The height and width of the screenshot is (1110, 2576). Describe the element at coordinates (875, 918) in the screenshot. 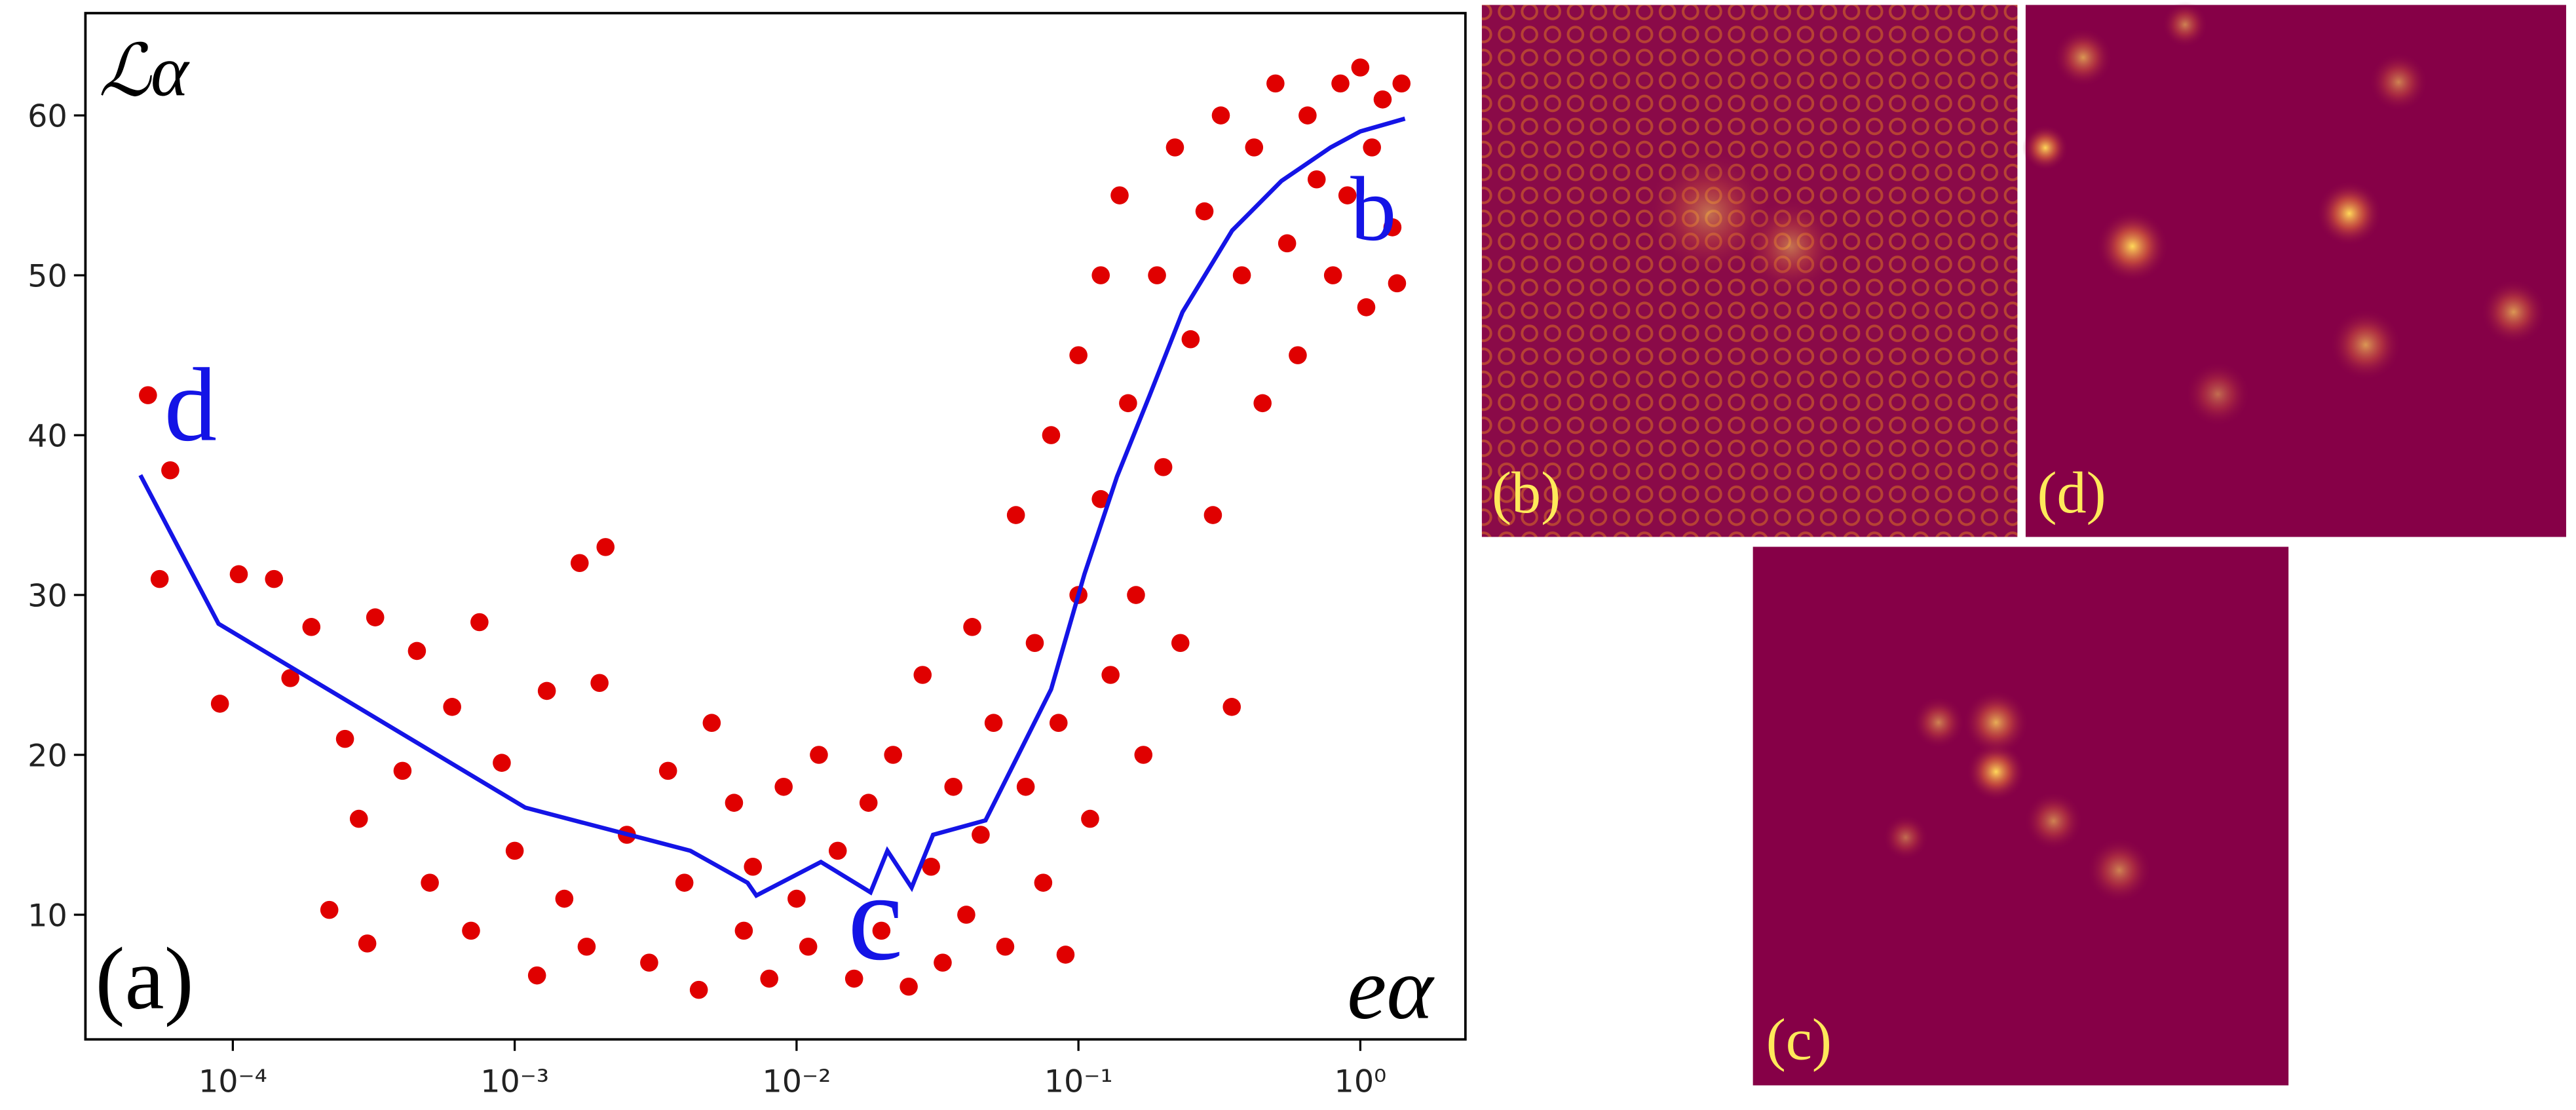

I see `annotation: c` at that location.